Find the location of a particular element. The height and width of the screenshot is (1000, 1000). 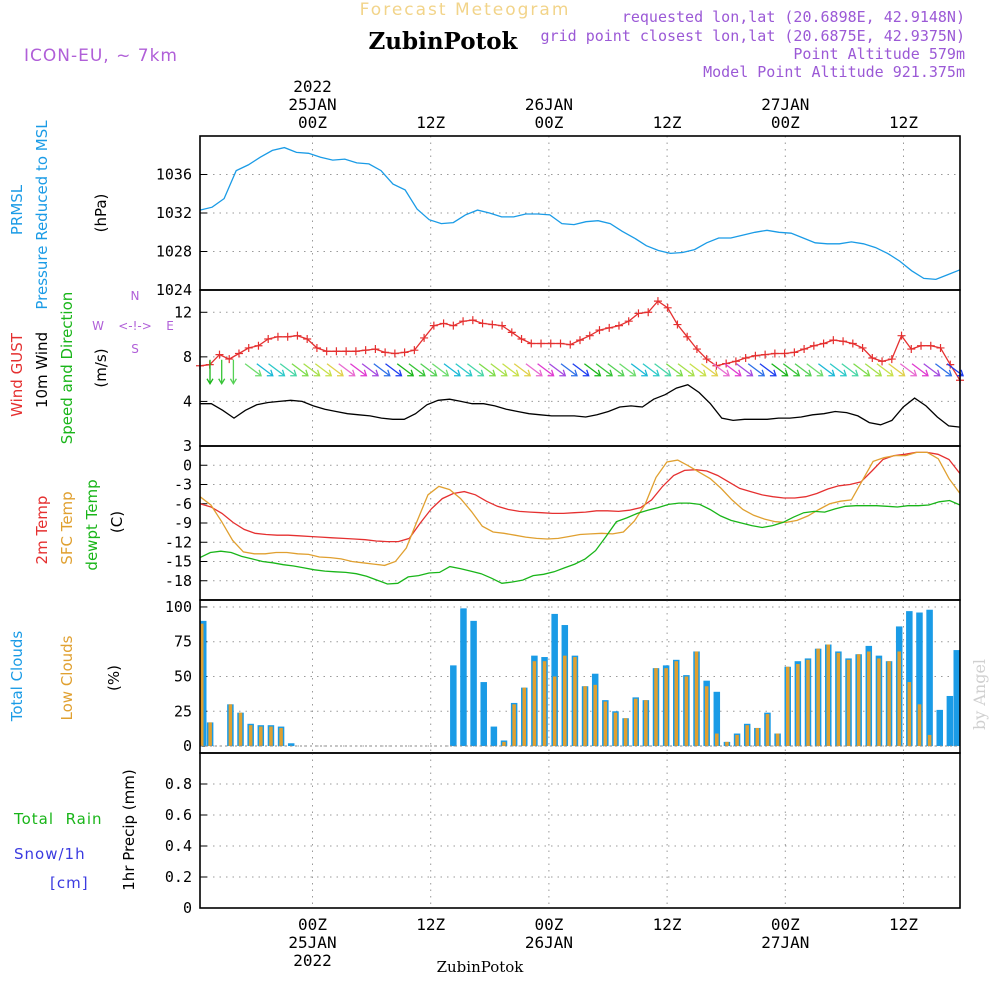

bottom-time-label: 27JAN is located at coordinates (785, 942).